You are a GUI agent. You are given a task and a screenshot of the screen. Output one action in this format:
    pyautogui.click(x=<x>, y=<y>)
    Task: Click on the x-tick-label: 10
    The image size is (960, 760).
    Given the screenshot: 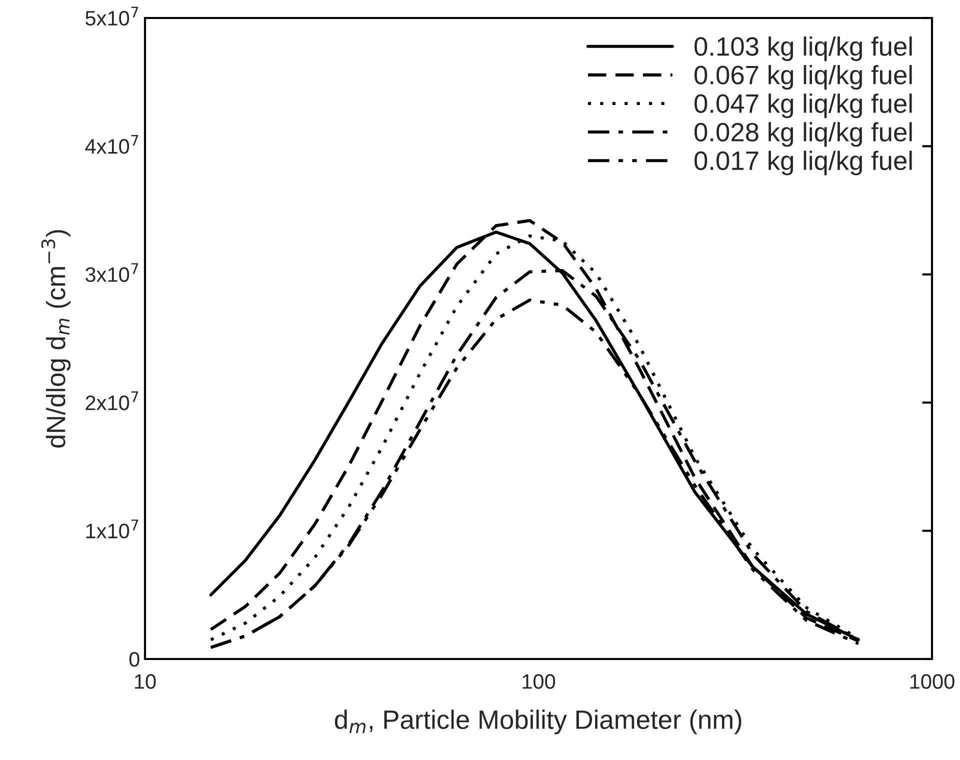 What is the action you would take?
    pyautogui.click(x=145, y=681)
    